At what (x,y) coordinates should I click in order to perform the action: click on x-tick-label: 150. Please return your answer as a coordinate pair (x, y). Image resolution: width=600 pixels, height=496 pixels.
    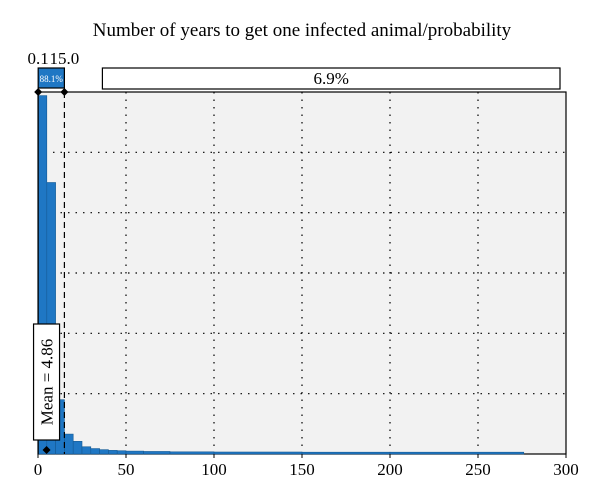
    Looking at the image, I should click on (302, 469).